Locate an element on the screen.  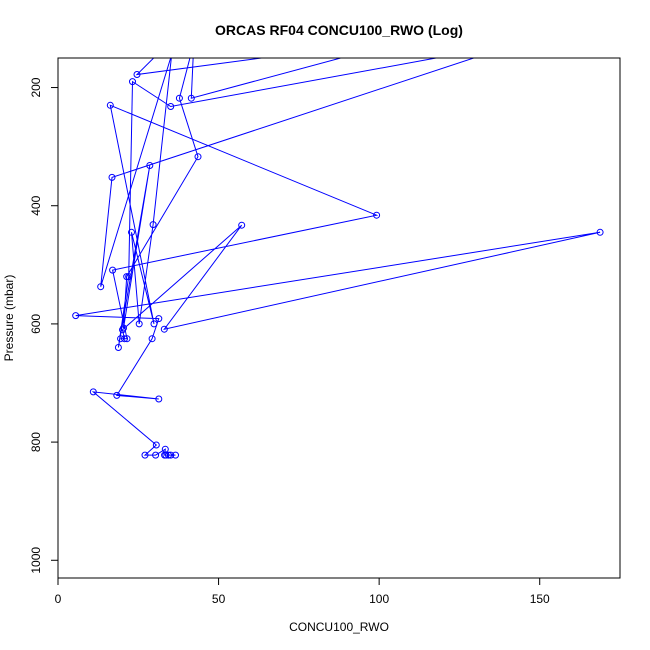
y-axis-label: Pressure (mbar) is located at coordinates (9, 318).